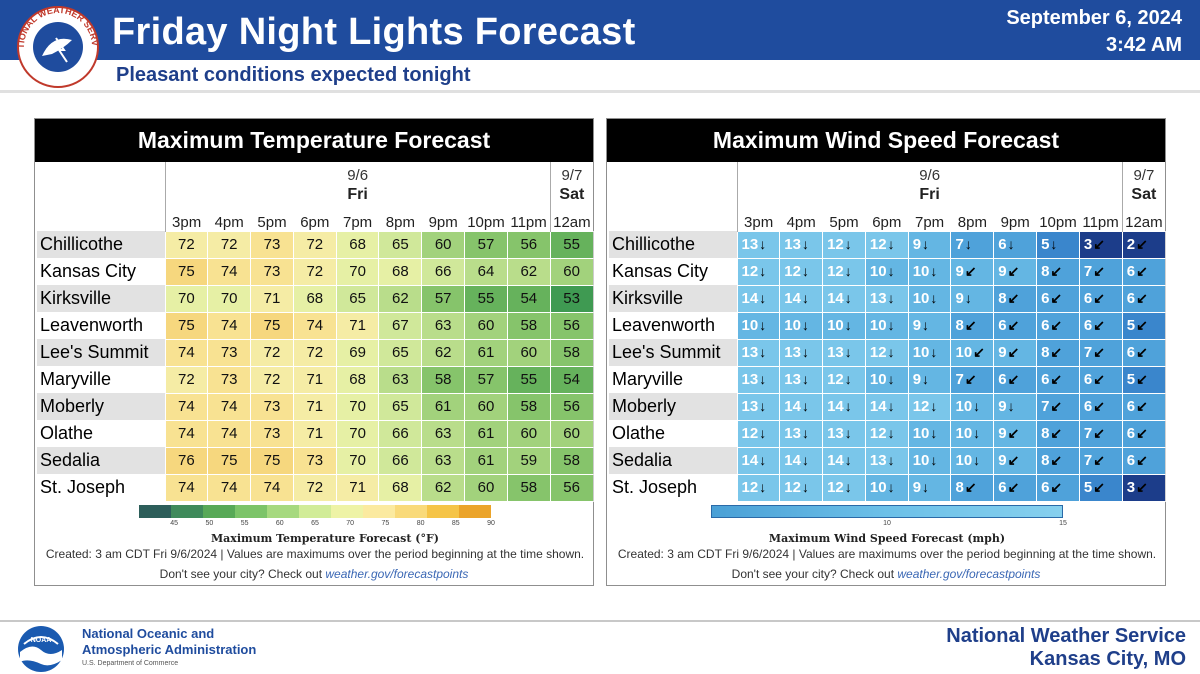 The width and height of the screenshot is (1200, 674). What do you see at coordinates (887, 222) in the screenshot?
I see `time-header: 6pm` at bounding box center [887, 222].